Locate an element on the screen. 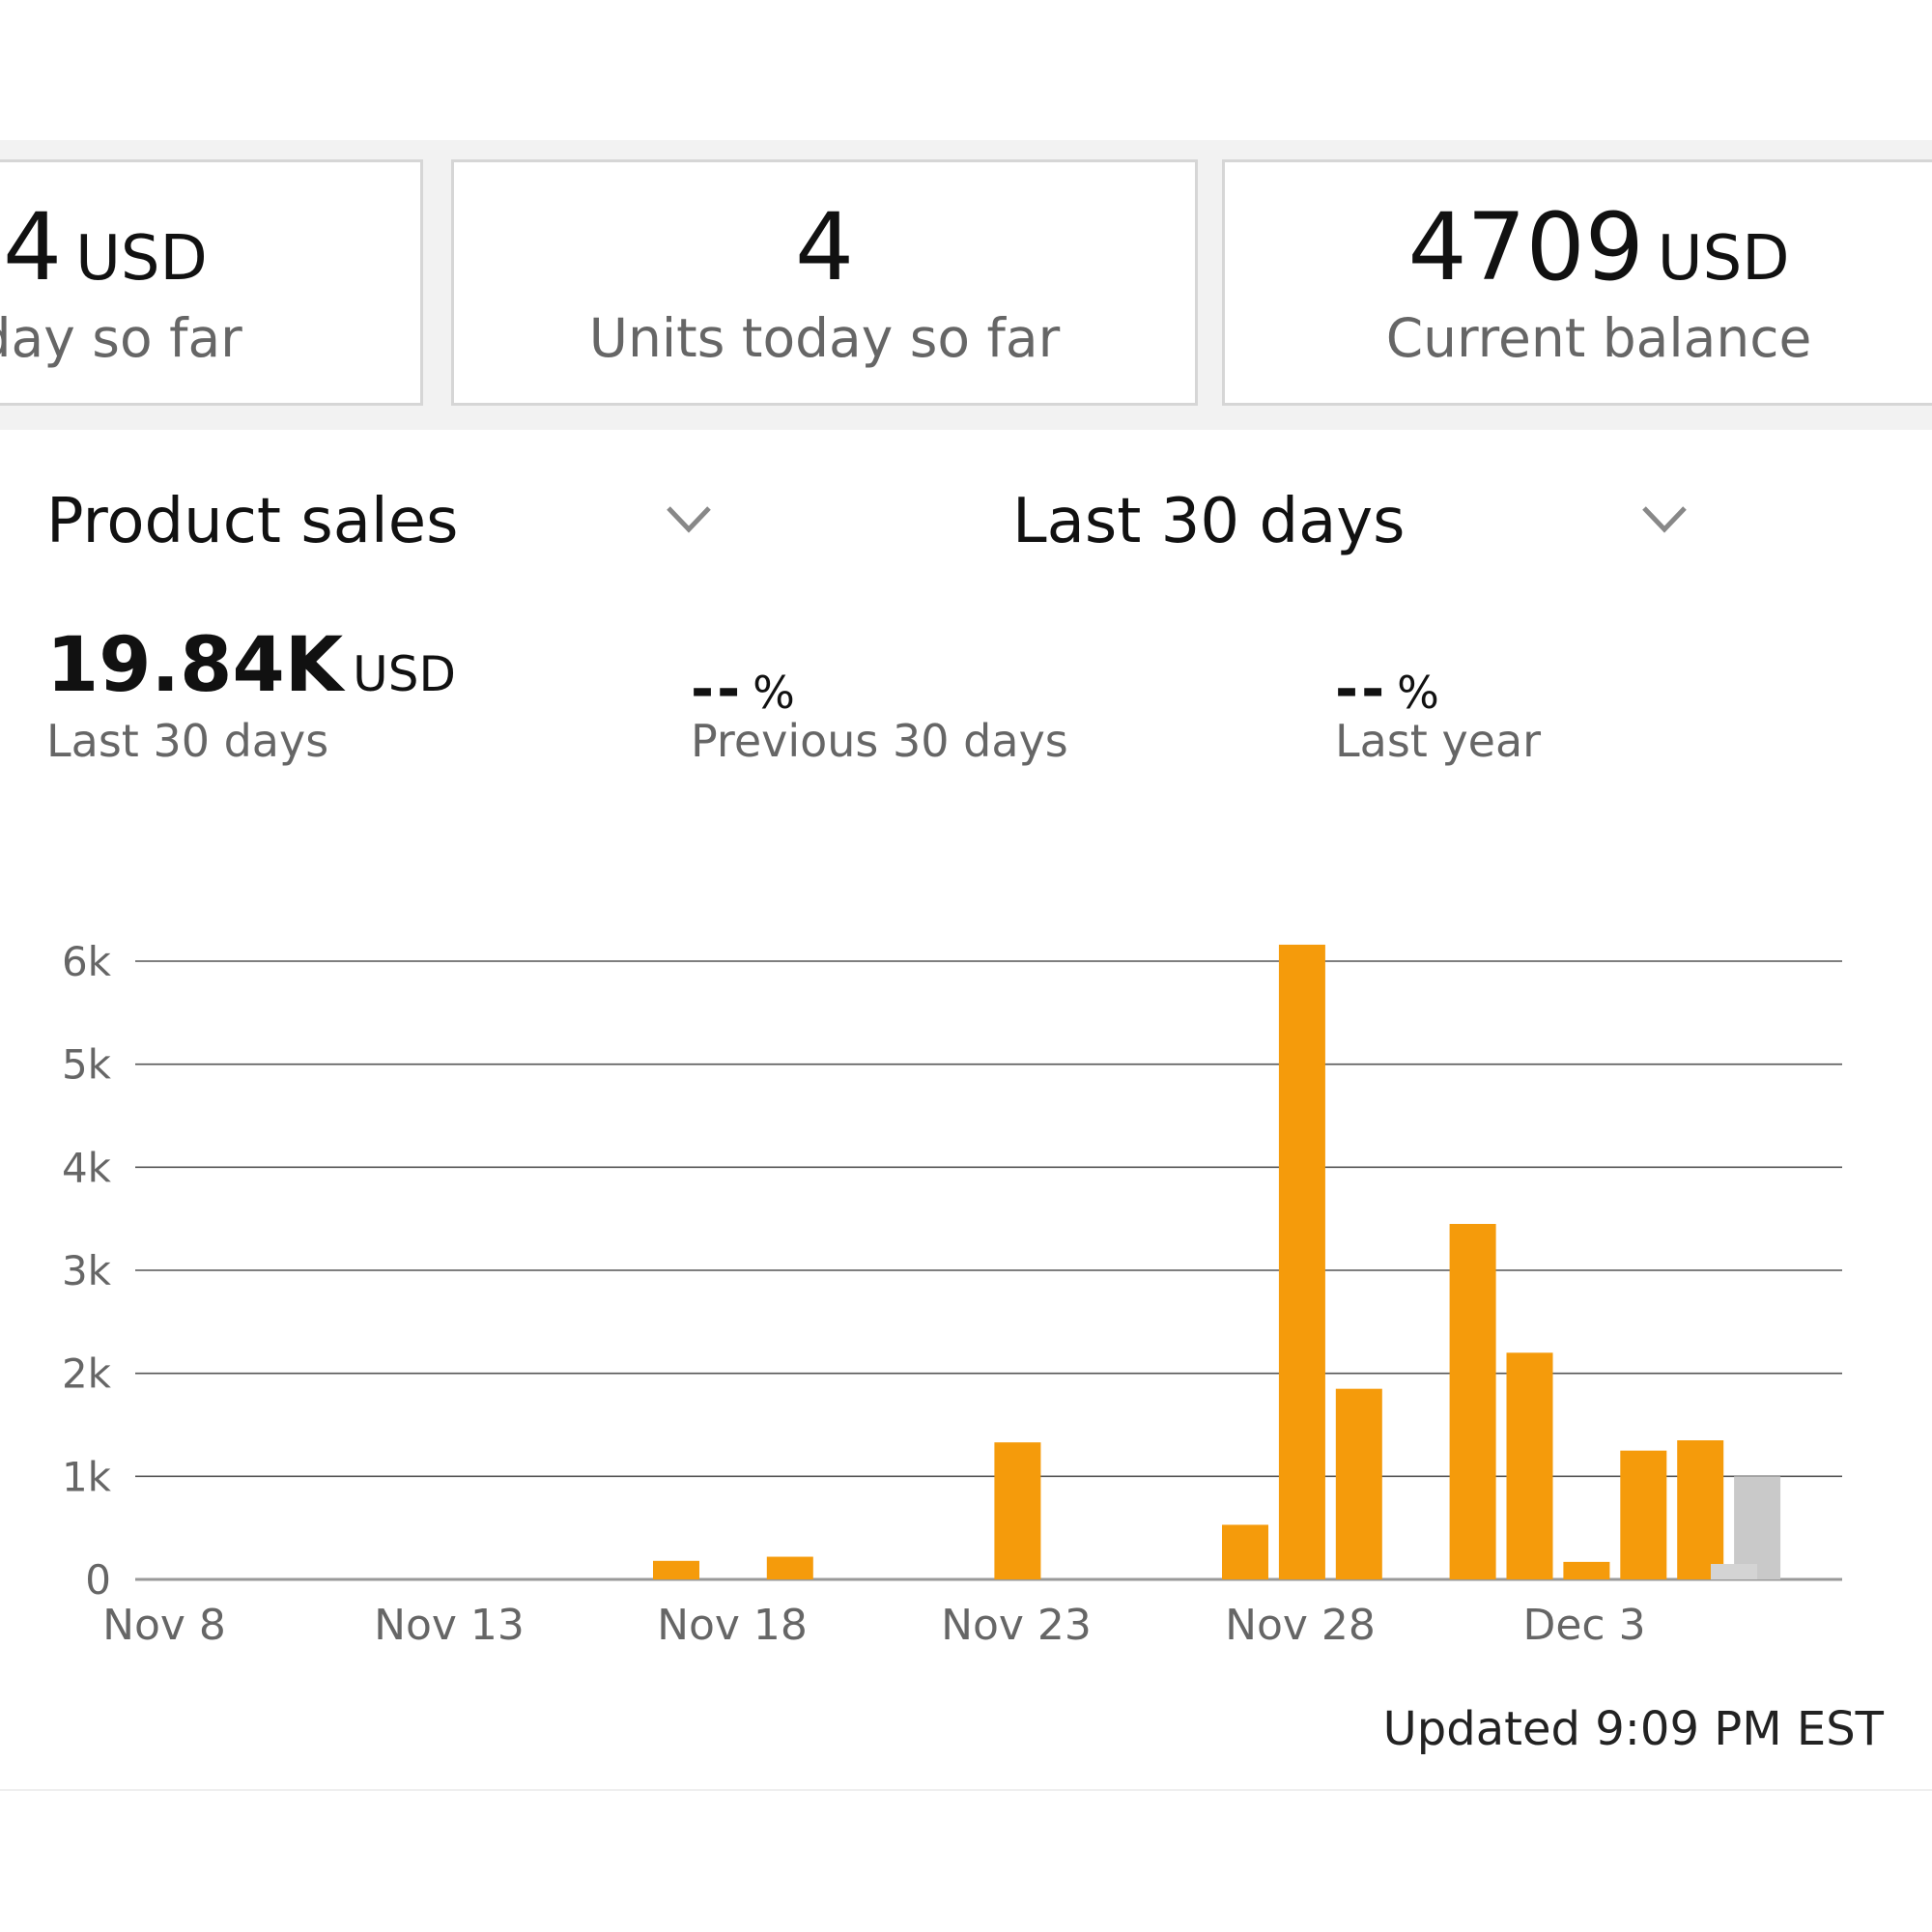  balance-label: Current balance is located at coordinates (1598, 338).